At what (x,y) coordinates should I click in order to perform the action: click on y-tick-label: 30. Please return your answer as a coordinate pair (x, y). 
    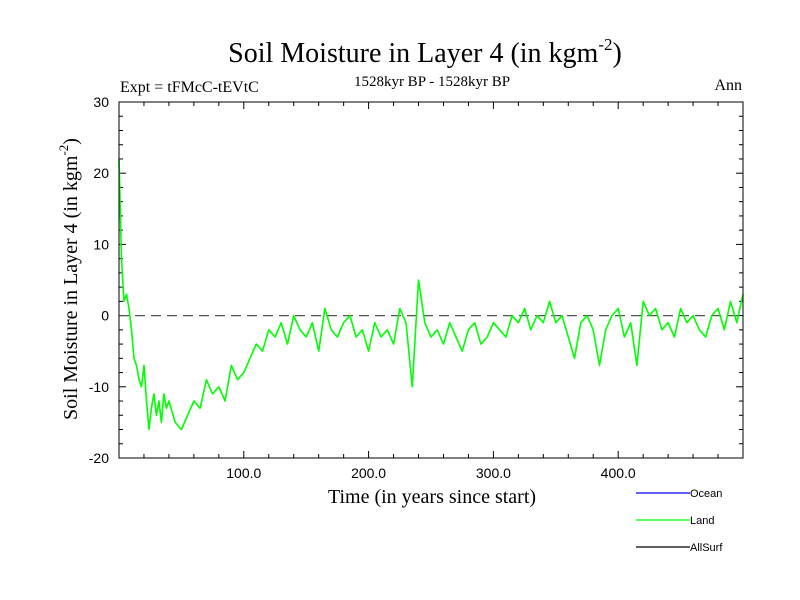
    Looking at the image, I should click on (101, 102).